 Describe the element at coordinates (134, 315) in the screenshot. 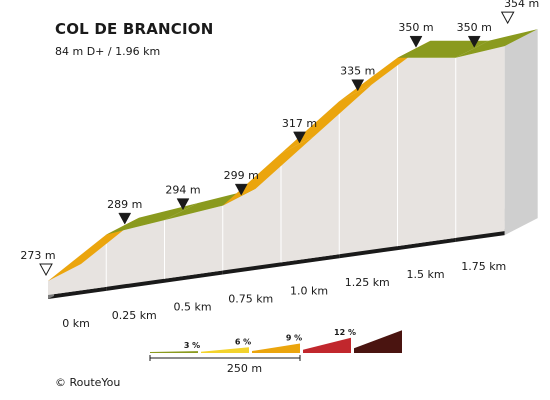

I see `x-tick-label: 0.25 km` at that location.